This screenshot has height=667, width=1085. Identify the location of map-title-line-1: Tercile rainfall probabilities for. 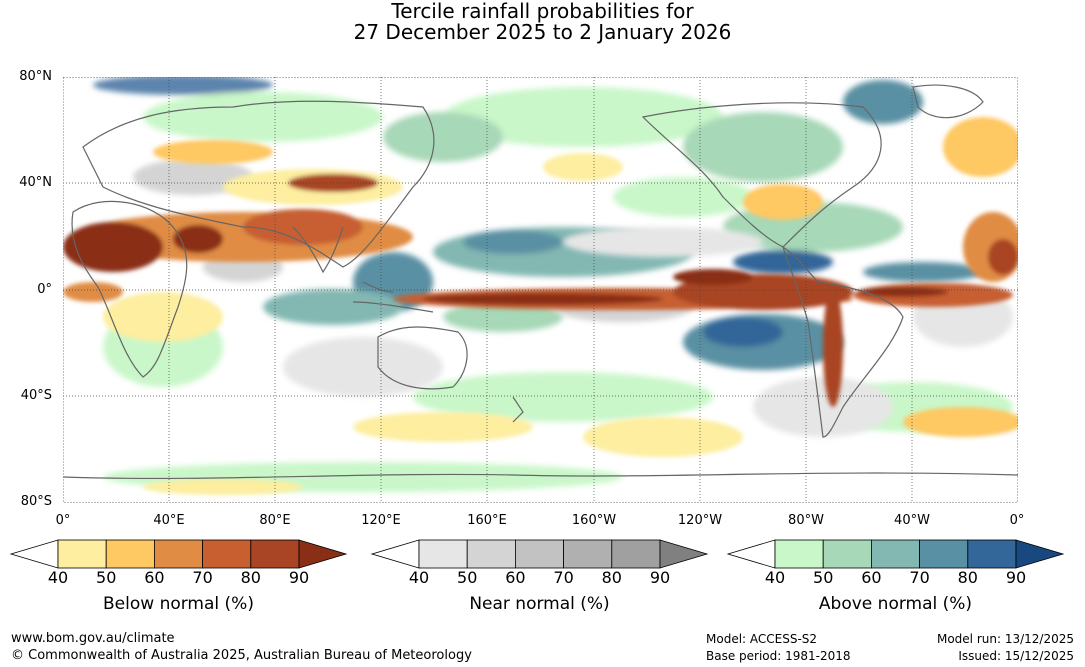
(542, 11).